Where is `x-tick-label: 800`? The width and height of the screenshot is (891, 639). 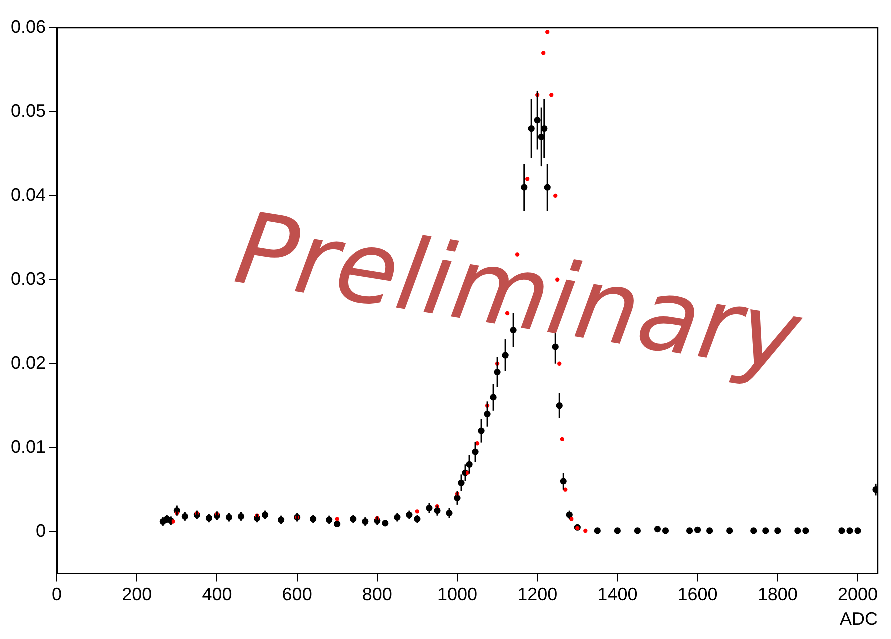
x-tick-label: 800 is located at coordinates (377, 594).